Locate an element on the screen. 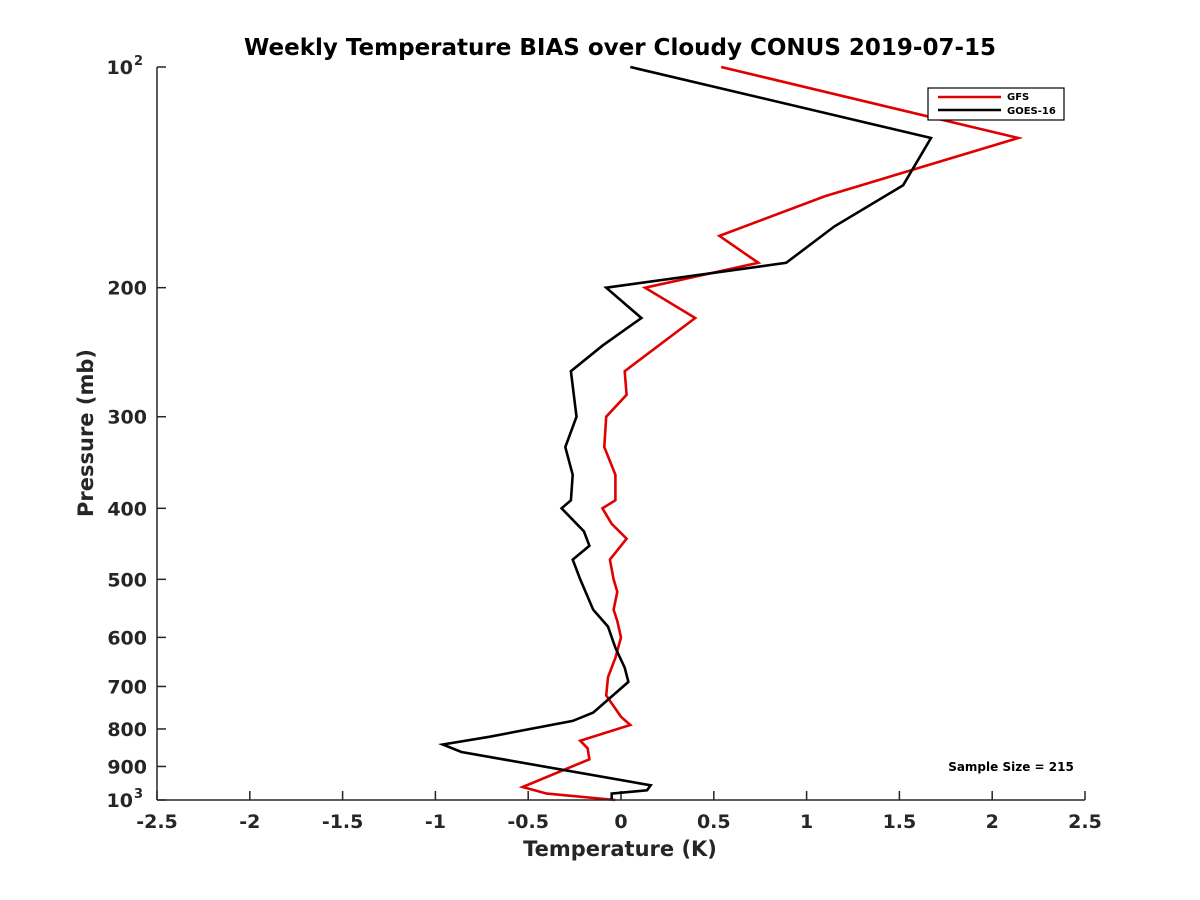 This screenshot has width=1200, height=900. x-axis-ticks: -2.5 -2 -1.5 -1 -0.5 0 0.5 1 1.5 2 2.5 is located at coordinates (619, 812).